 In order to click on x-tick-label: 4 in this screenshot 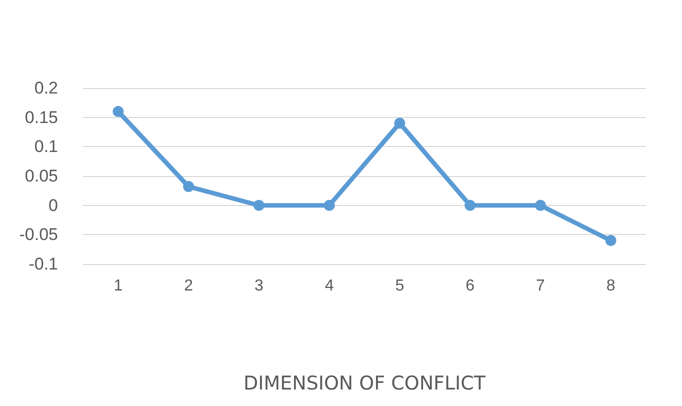, I will do `click(329, 286)`.